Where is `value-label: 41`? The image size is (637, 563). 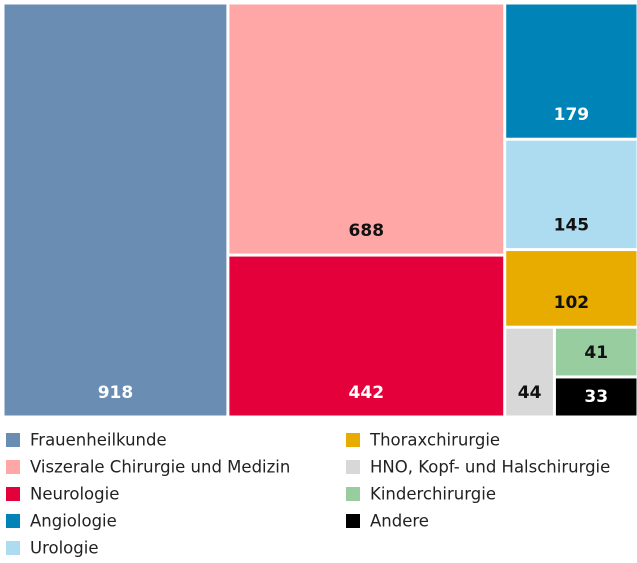
value-label: 41 is located at coordinates (596, 353).